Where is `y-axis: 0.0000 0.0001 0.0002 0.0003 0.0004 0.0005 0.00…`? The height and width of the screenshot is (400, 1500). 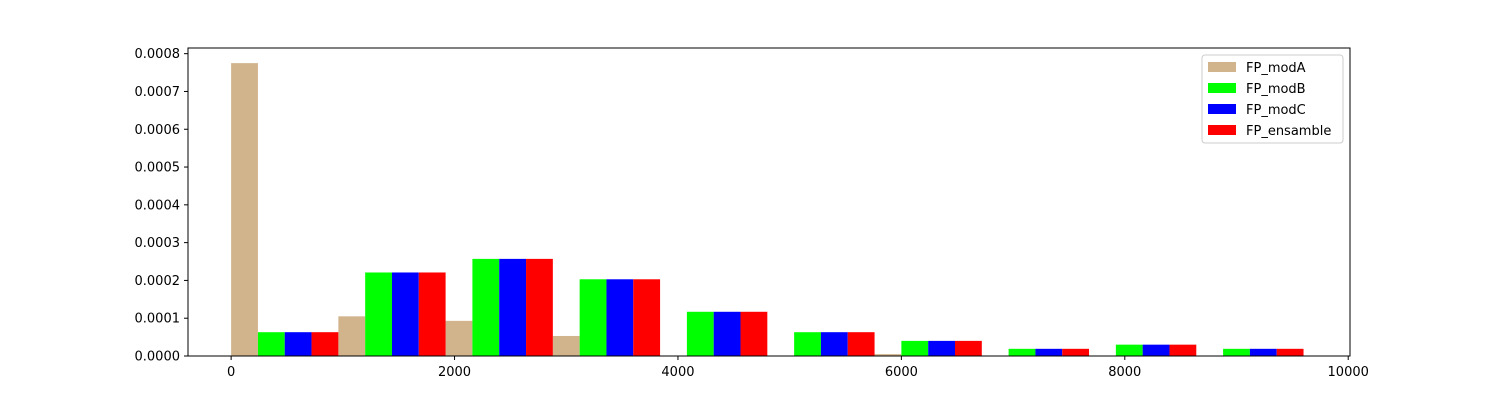
y-axis: 0.0000 0.0001 0.0002 0.0003 0.0004 0.0005 0.00… is located at coordinates (161, 206).